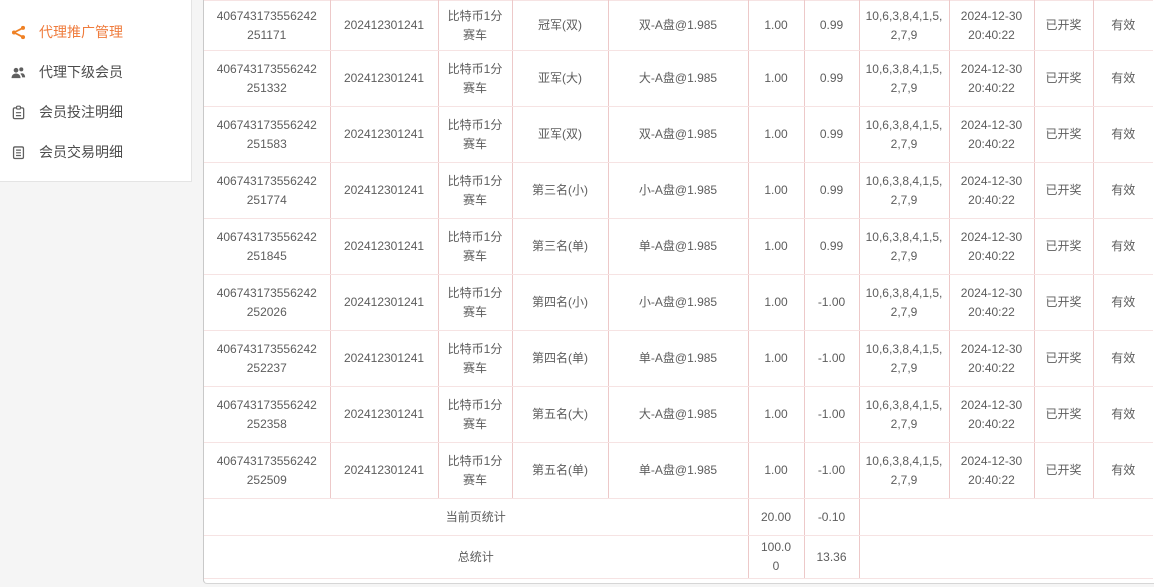 Image resolution: width=1154 pixels, height=587 pixels. Describe the element at coordinates (267, 414) in the screenshot. I see `cell-order-id: 406743173556242252358` at that location.